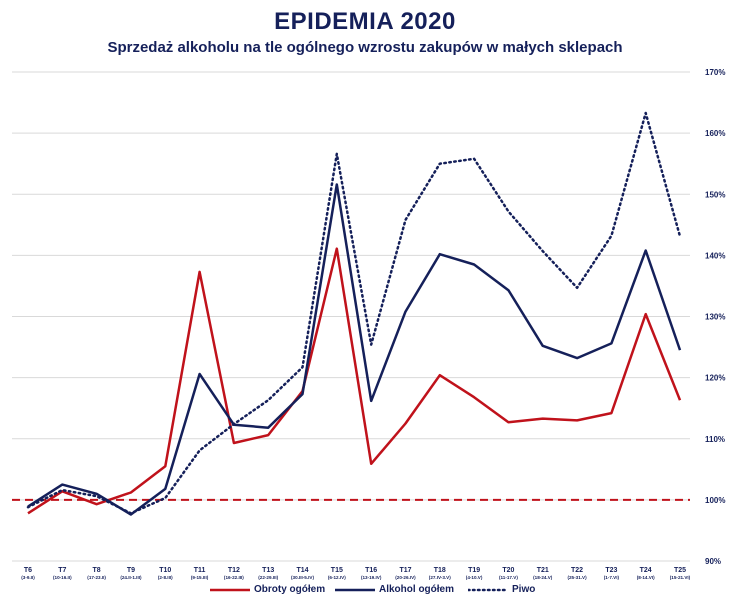 The height and width of the screenshot is (607, 730). Describe the element at coordinates (405, 577) in the screenshot. I see `x-tick-dates: (20-26.IV)` at that location.